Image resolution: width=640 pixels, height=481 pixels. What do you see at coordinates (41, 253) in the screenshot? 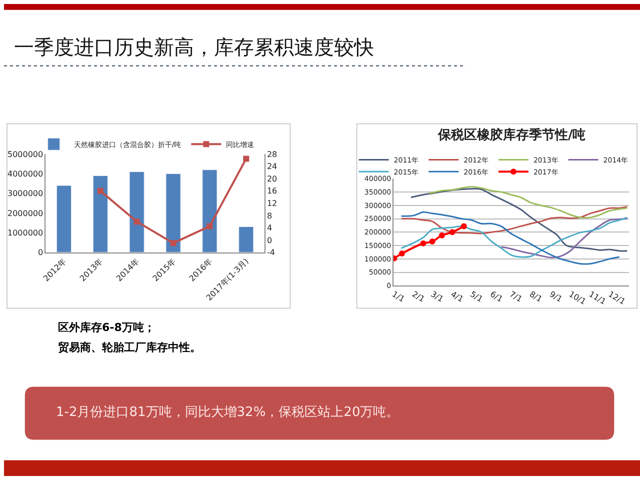
I see `y-tick-label: 0` at bounding box center [41, 253].